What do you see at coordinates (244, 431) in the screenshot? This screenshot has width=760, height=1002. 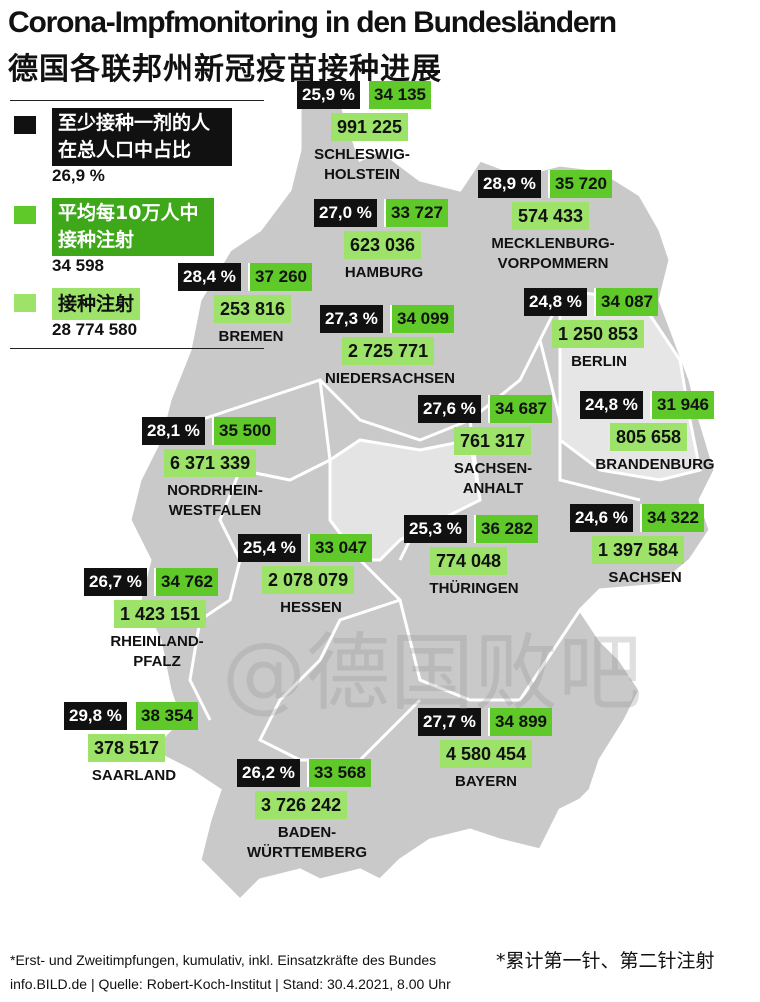 I see `state-per100k: 35 500` at bounding box center [244, 431].